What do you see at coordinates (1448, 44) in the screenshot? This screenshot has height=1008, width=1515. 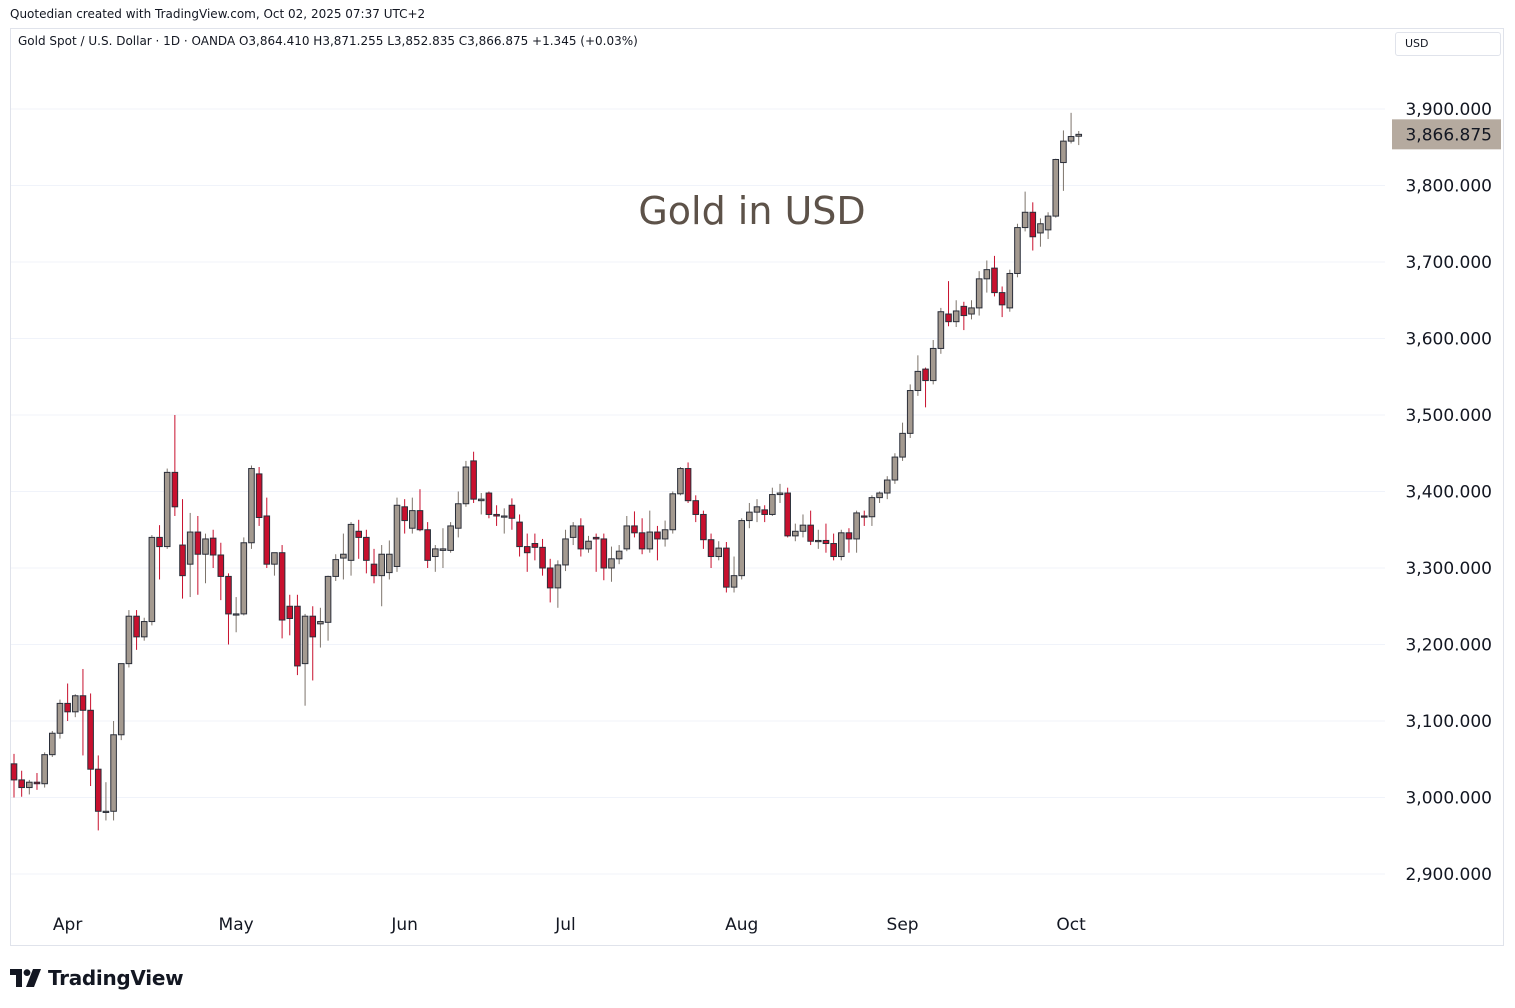 I see `currency-selector: USD` at bounding box center [1448, 44].